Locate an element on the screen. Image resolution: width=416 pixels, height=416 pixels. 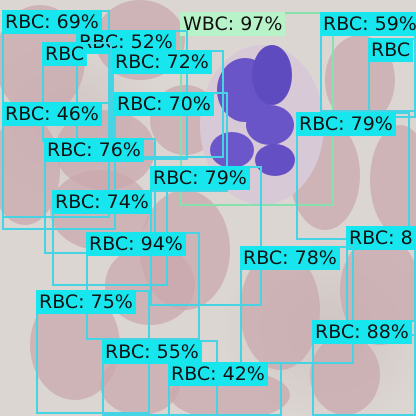
rbc-detection: RBC: 8 is located at coordinates (381, 281).